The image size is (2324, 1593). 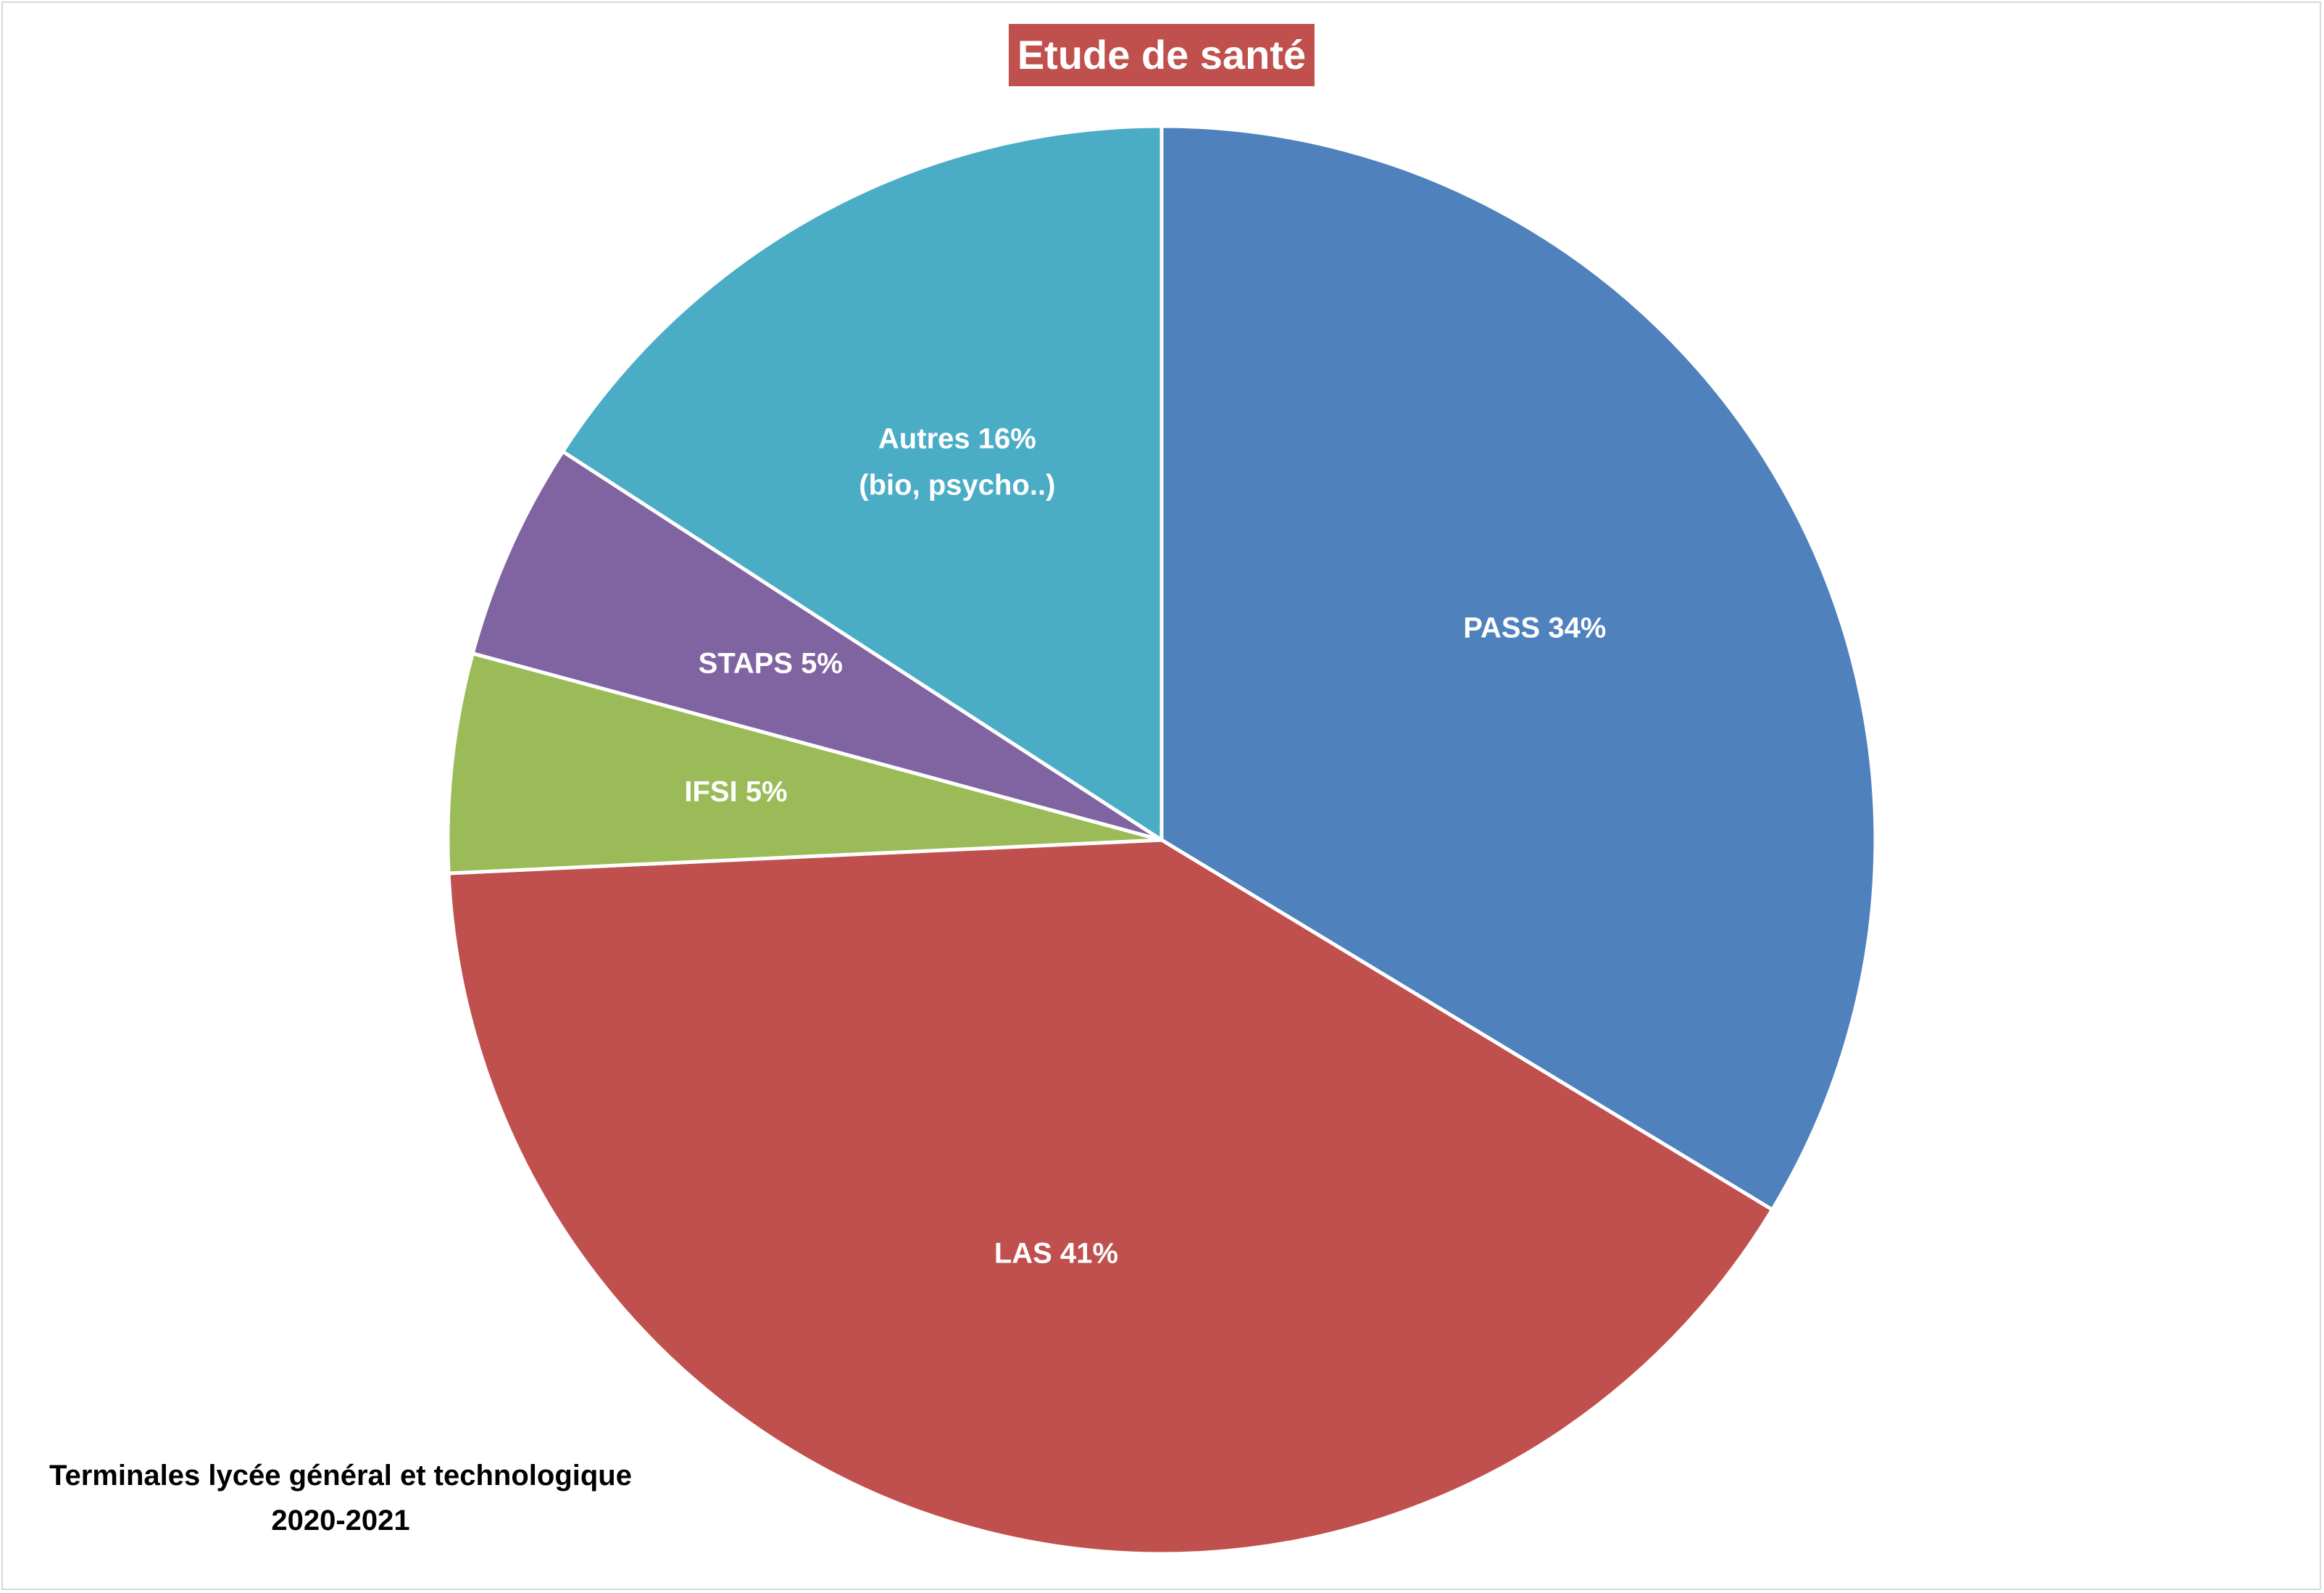 What do you see at coordinates (771, 664) in the screenshot?
I see `data-label-staps: STAPS 5%` at bounding box center [771, 664].